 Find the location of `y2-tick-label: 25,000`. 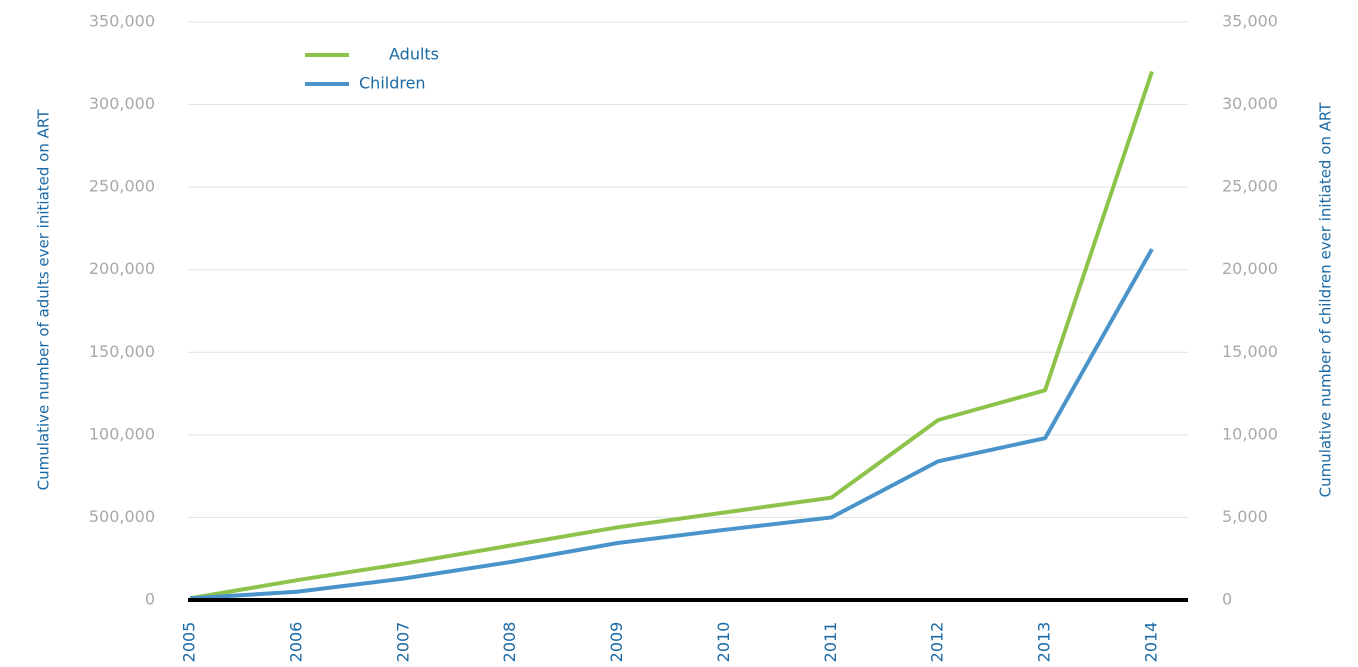

y2-tick-label: 25,000 is located at coordinates (1250, 186).